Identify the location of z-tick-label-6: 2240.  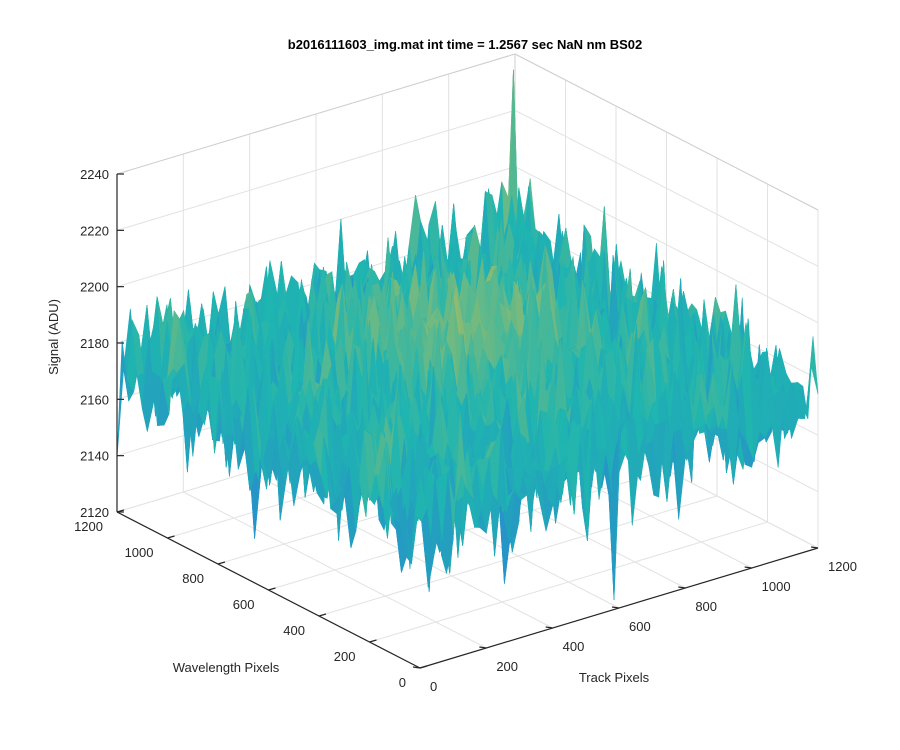
(94, 174).